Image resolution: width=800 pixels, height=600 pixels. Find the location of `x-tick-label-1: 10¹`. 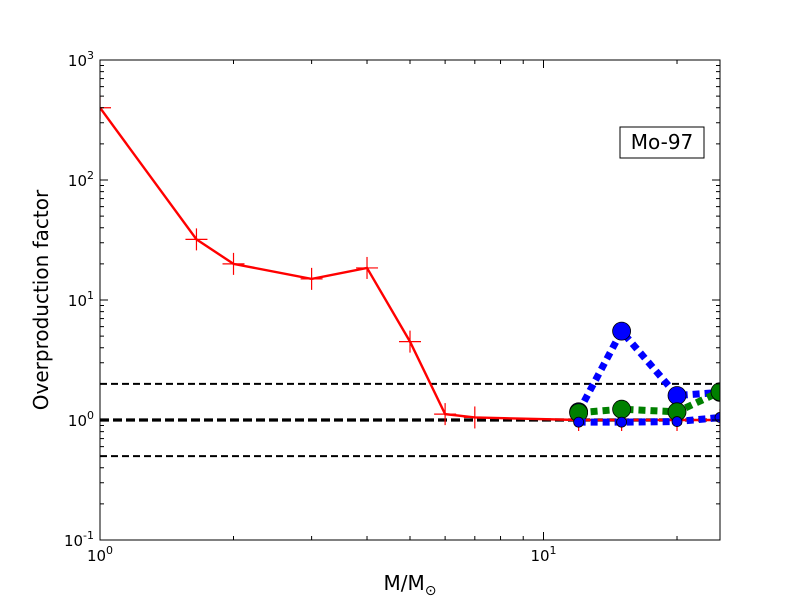

x-tick-label-1: 10¹ is located at coordinates (543, 554).